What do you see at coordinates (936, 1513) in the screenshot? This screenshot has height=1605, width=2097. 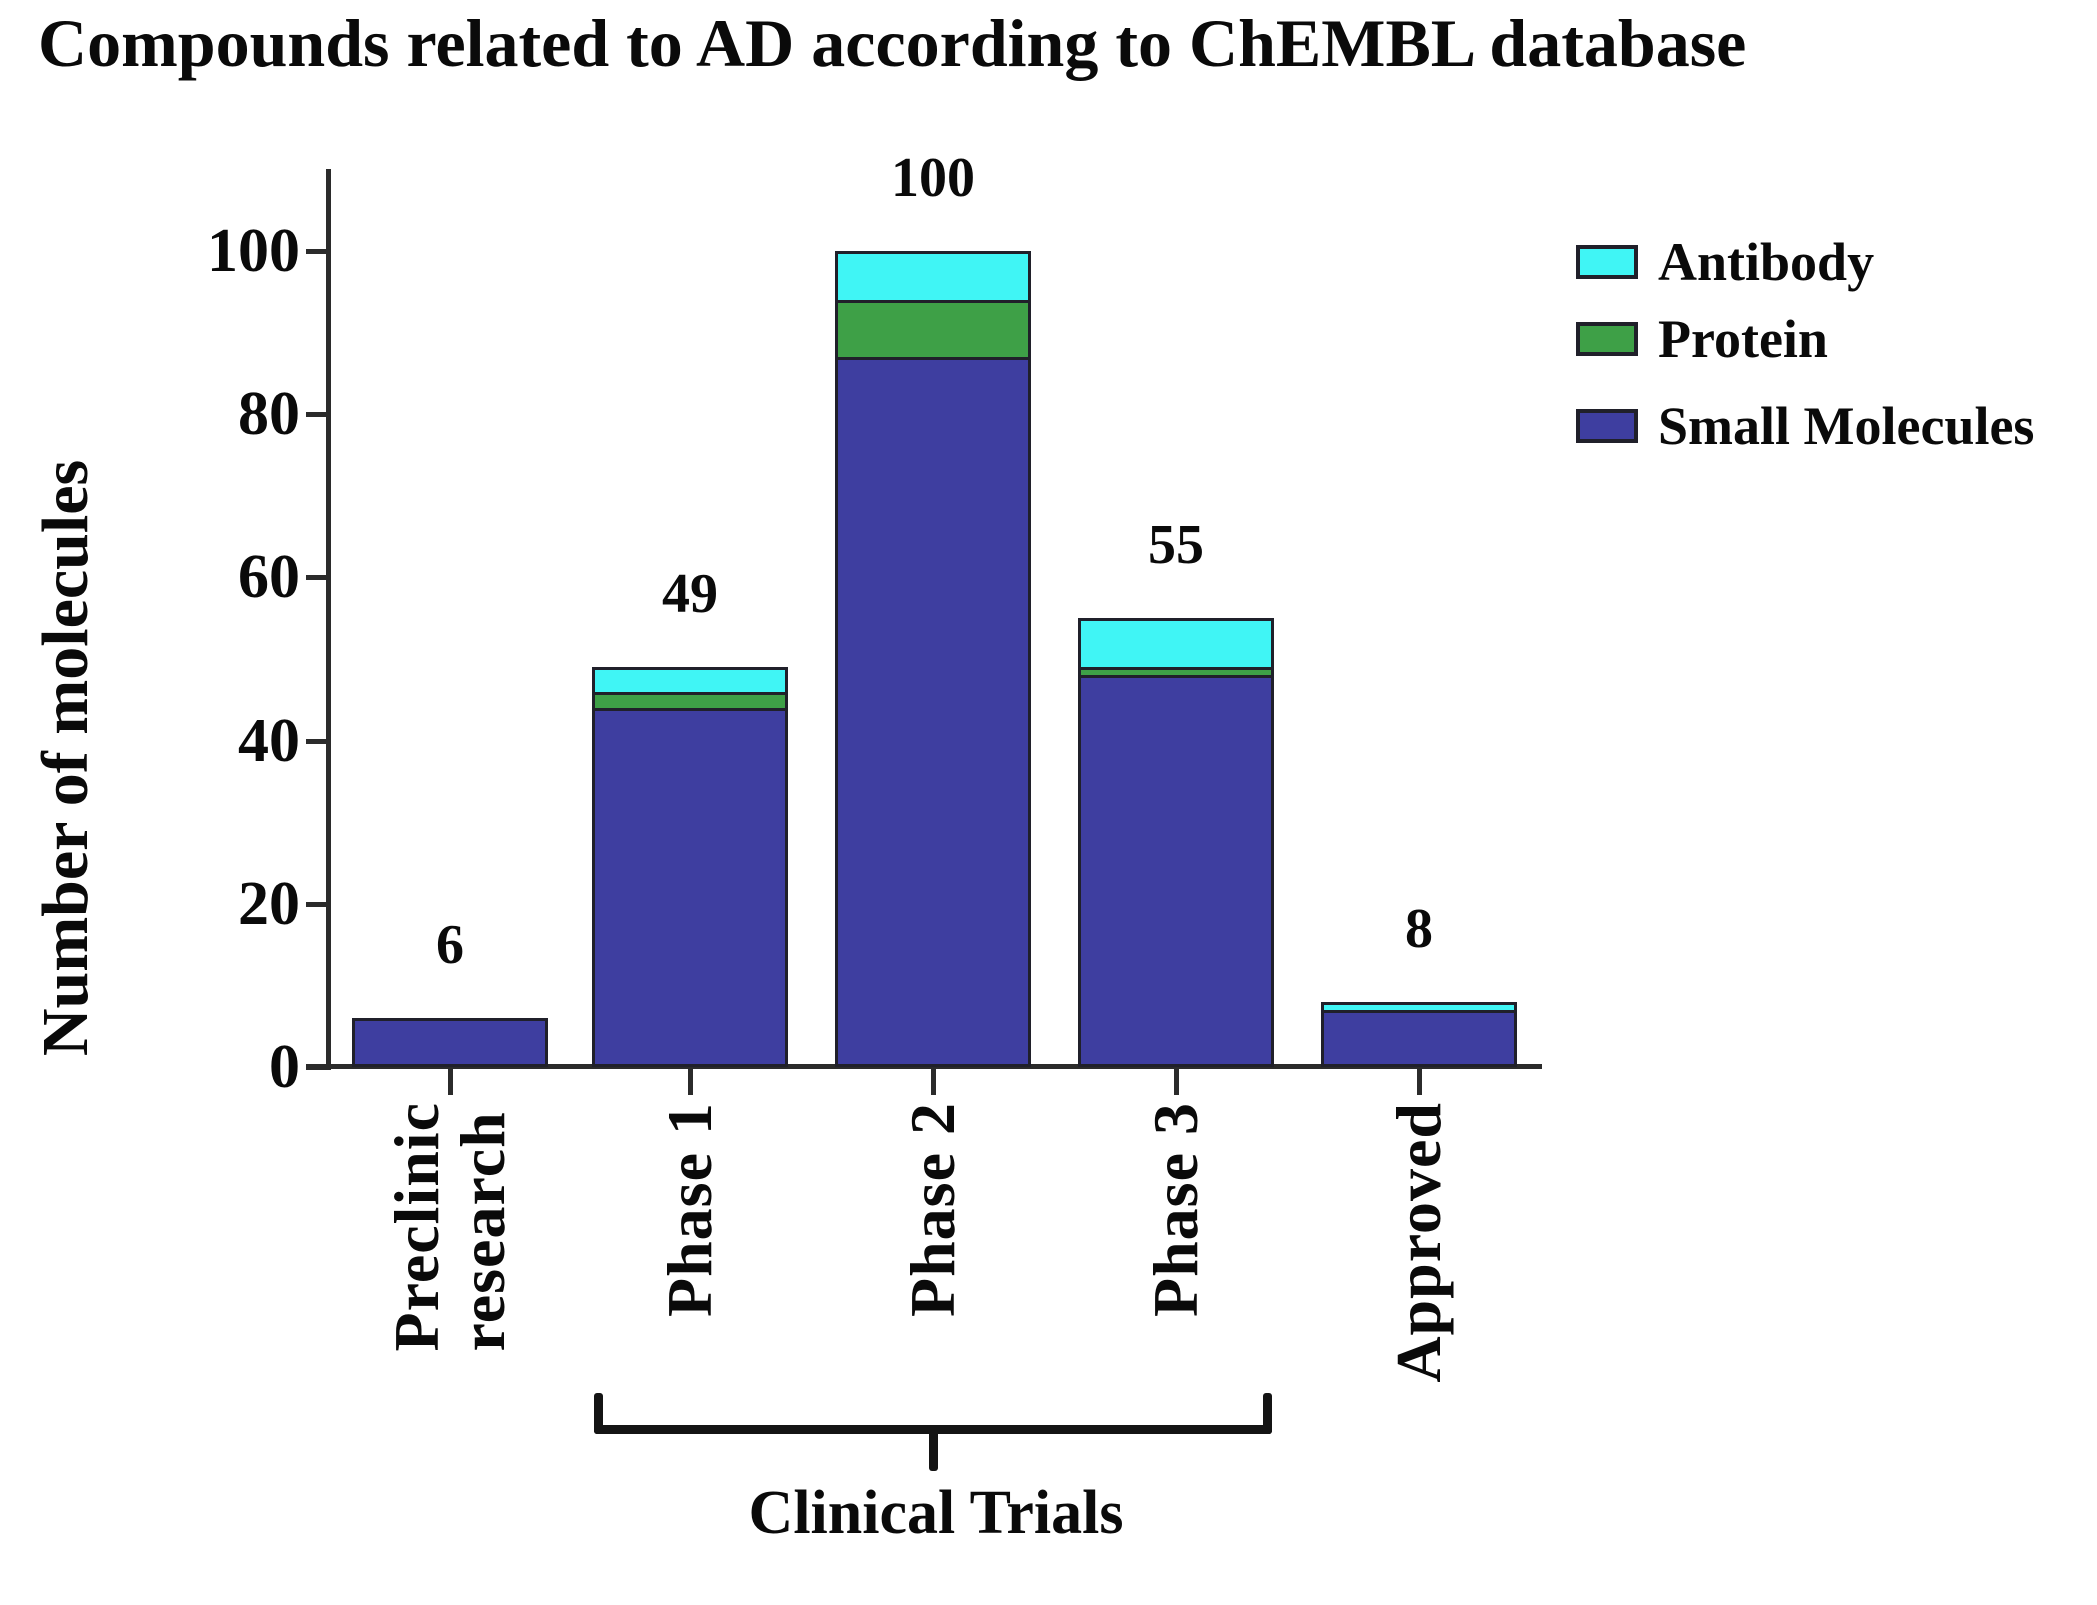 I see `clinical-trials-label: Clinical Trials` at bounding box center [936, 1513].